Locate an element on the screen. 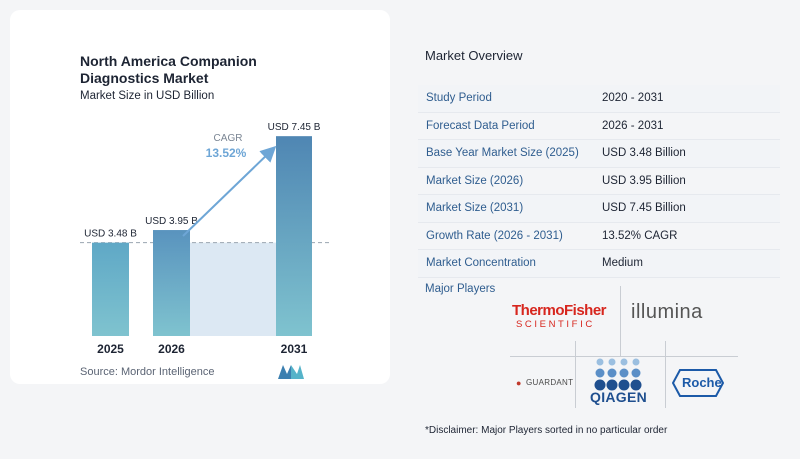  overview-value: USD 3.95 Billion is located at coordinates (644, 180).